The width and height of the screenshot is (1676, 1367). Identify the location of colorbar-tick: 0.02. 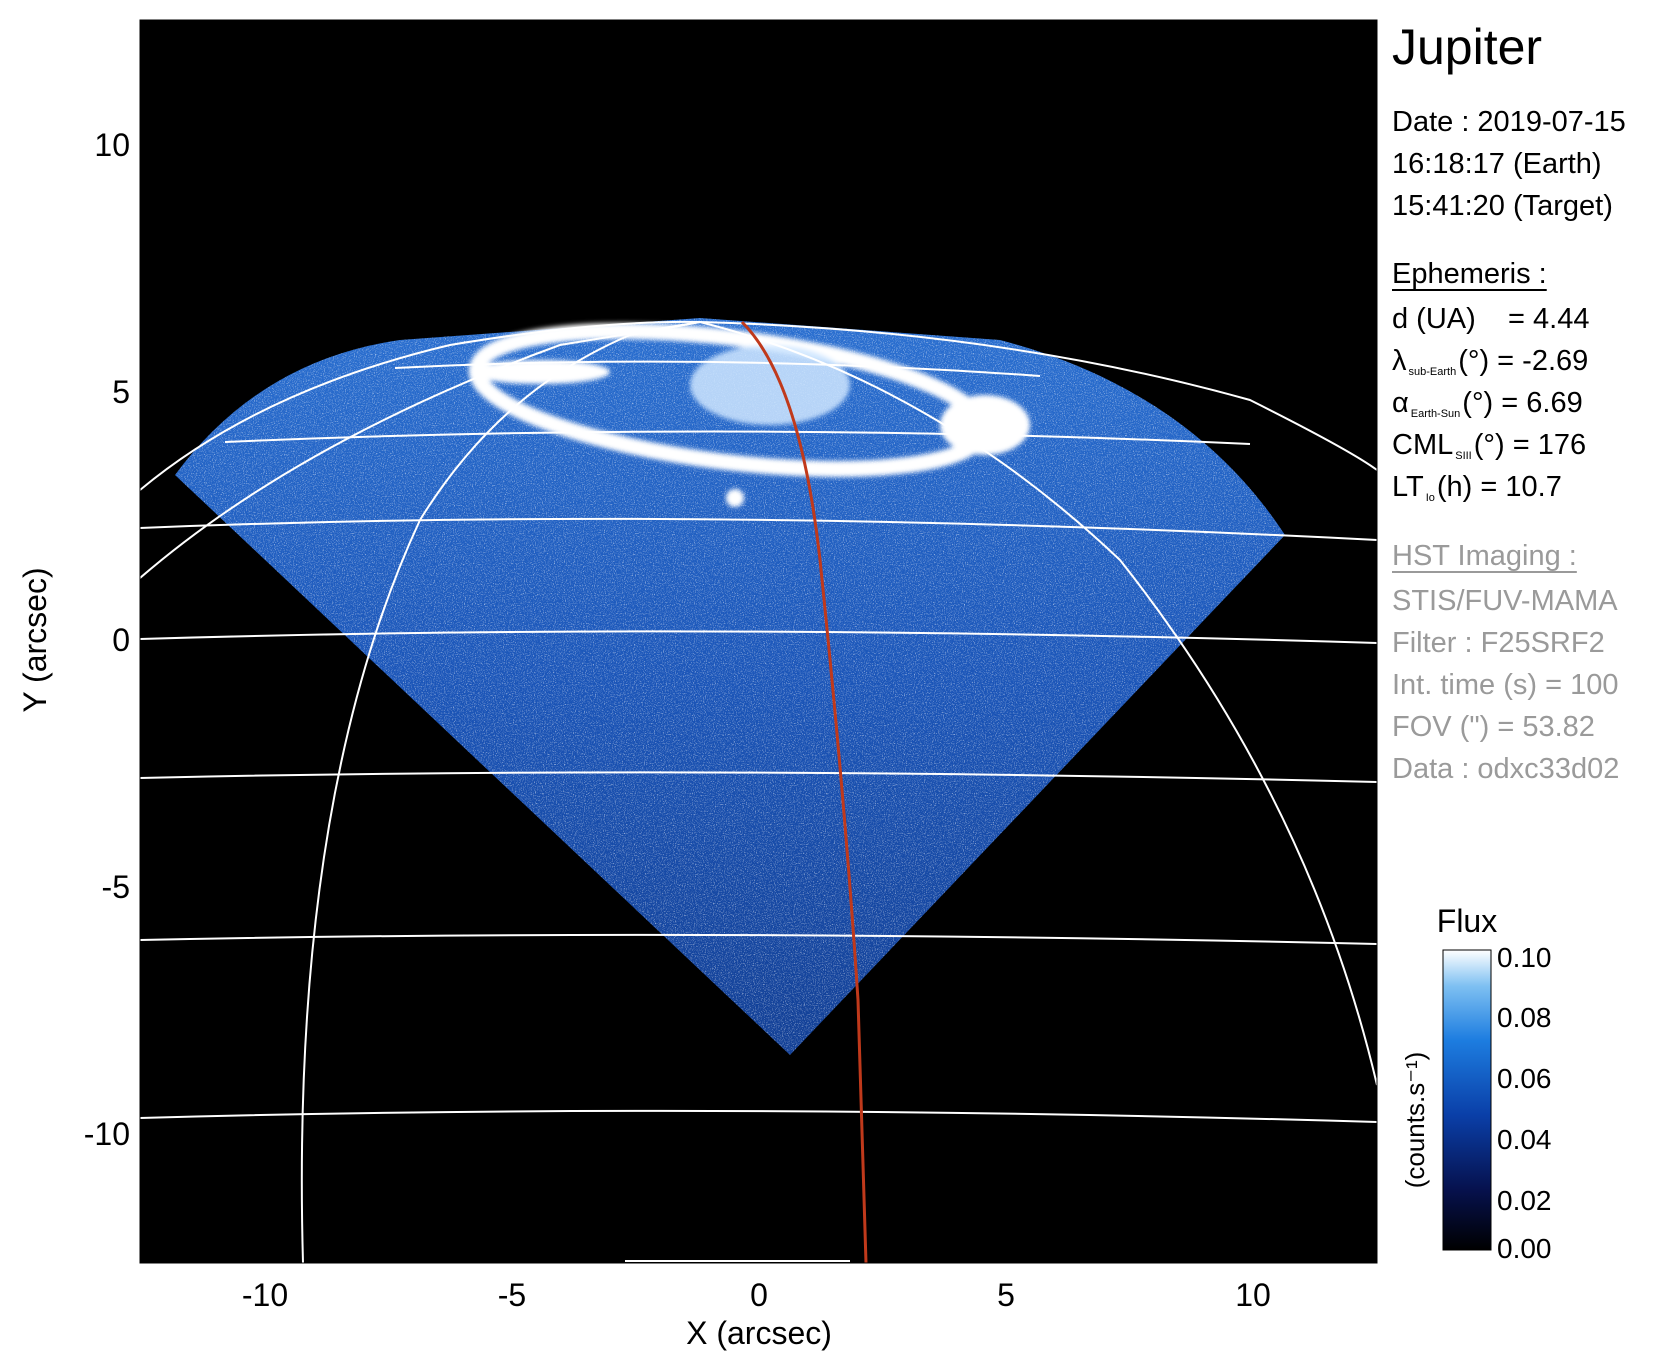
(1524, 1200).